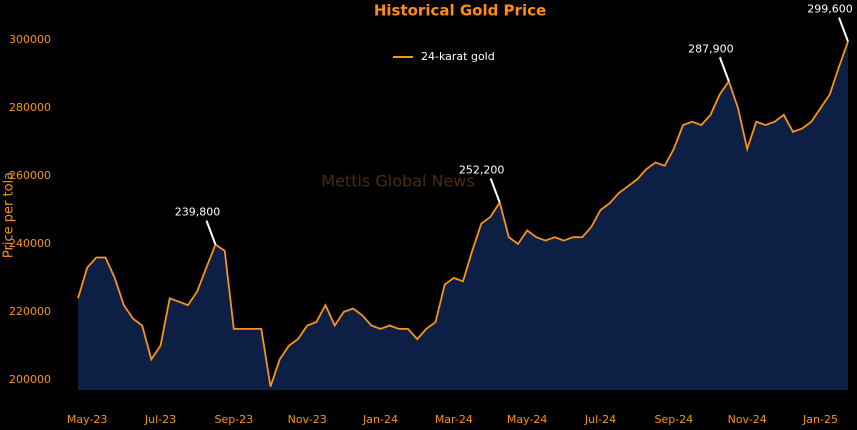 Image resolution: width=857 pixels, height=430 pixels. Describe the element at coordinates (711, 48) in the screenshot. I see `data-label: 287,900` at that location.